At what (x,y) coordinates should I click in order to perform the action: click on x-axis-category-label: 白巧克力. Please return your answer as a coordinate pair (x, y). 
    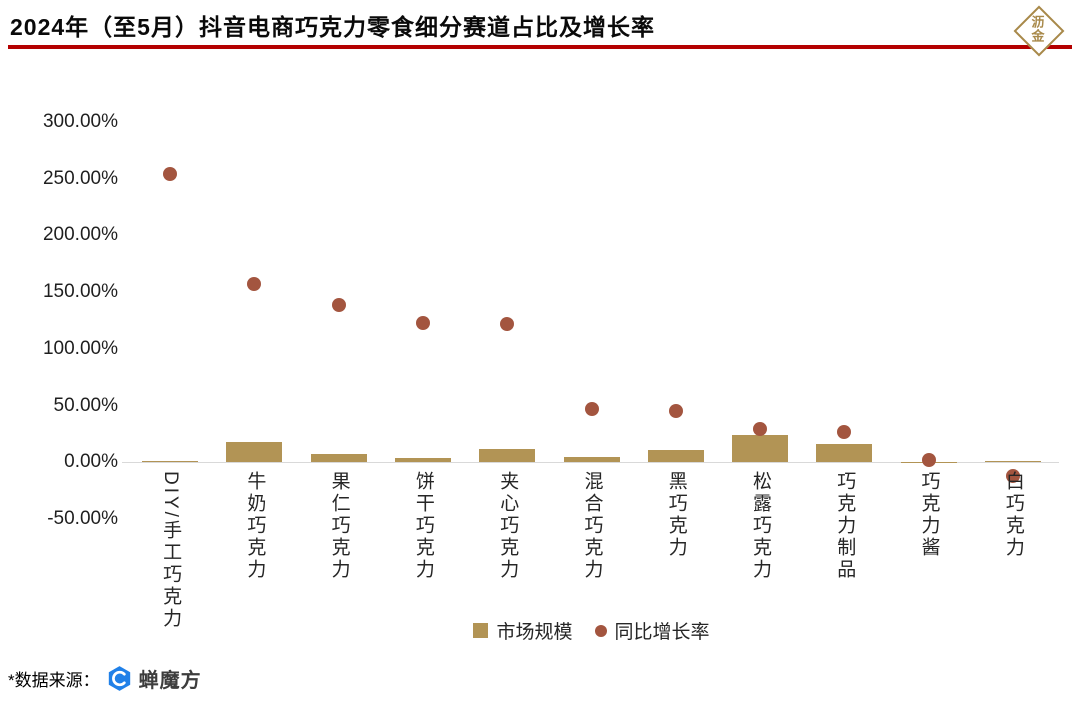
    Looking at the image, I should click on (1013, 515).